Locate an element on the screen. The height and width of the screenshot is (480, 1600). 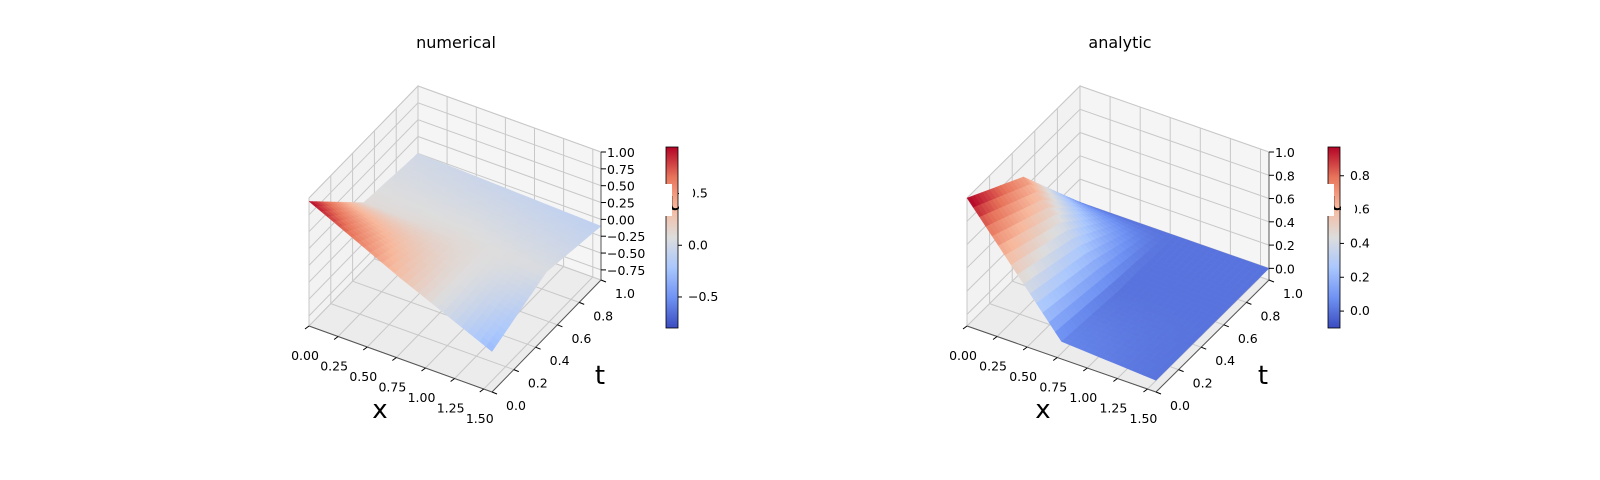
z-tick-label: −0.50 is located at coordinates (626, 253).